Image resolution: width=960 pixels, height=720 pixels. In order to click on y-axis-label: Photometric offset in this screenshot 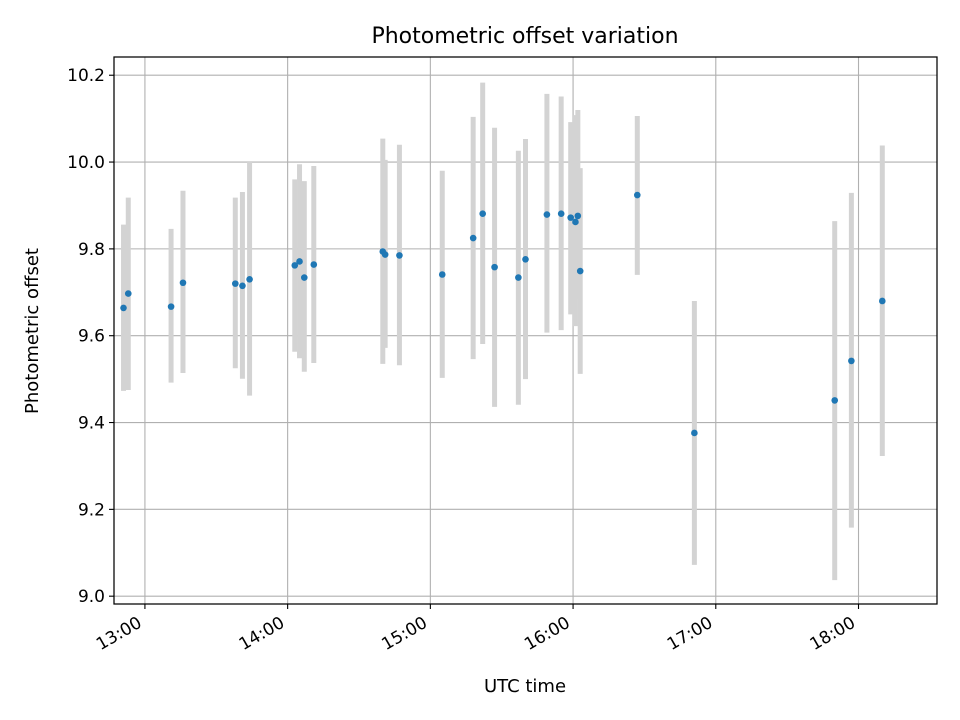, I will do `click(32, 331)`.